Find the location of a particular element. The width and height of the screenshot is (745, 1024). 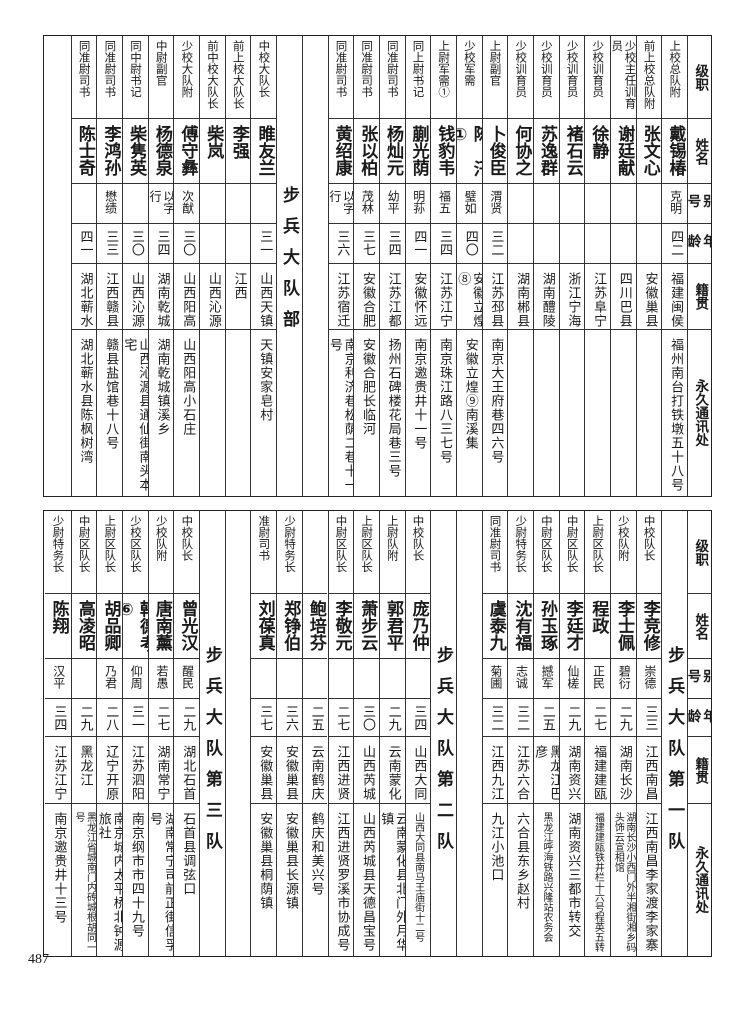

rank-cell: 少校主任训育员 is located at coordinates (623, 74).